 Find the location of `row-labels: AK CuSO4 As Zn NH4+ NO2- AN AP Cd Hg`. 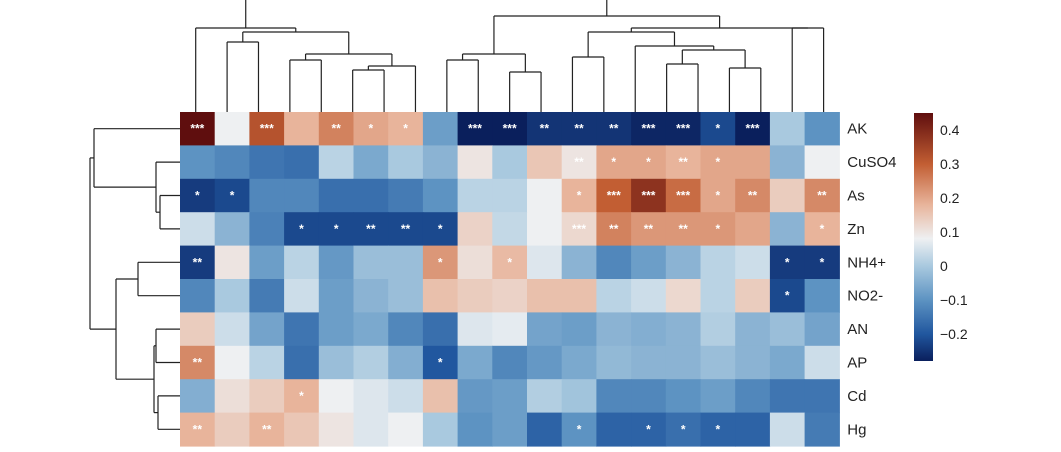

row-labels: AK CuSO4 As Zn NH4+ NO2- AN AP Cd Hg is located at coordinates (871, 280).